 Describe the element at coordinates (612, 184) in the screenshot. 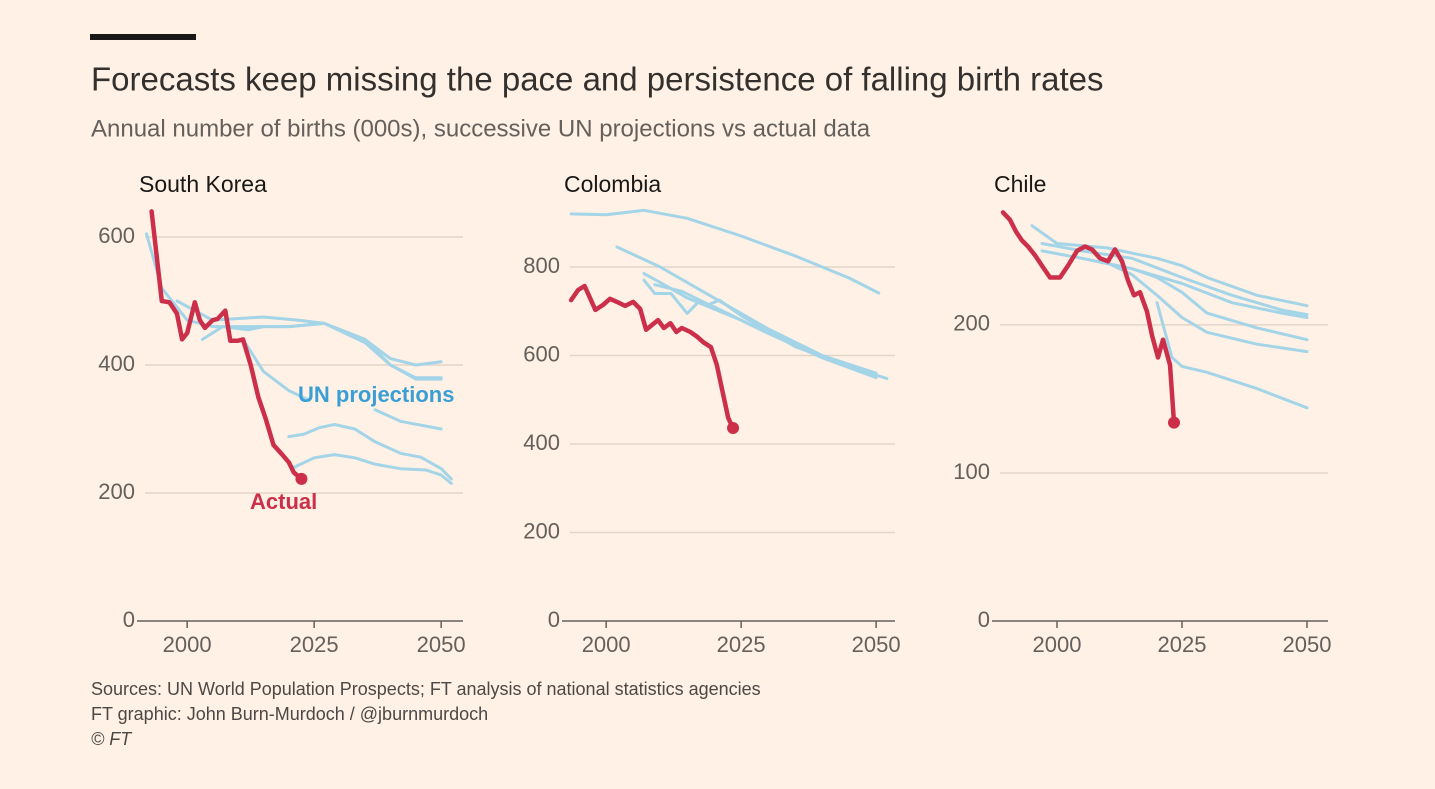

I see `panel-title: Colombia` at that location.